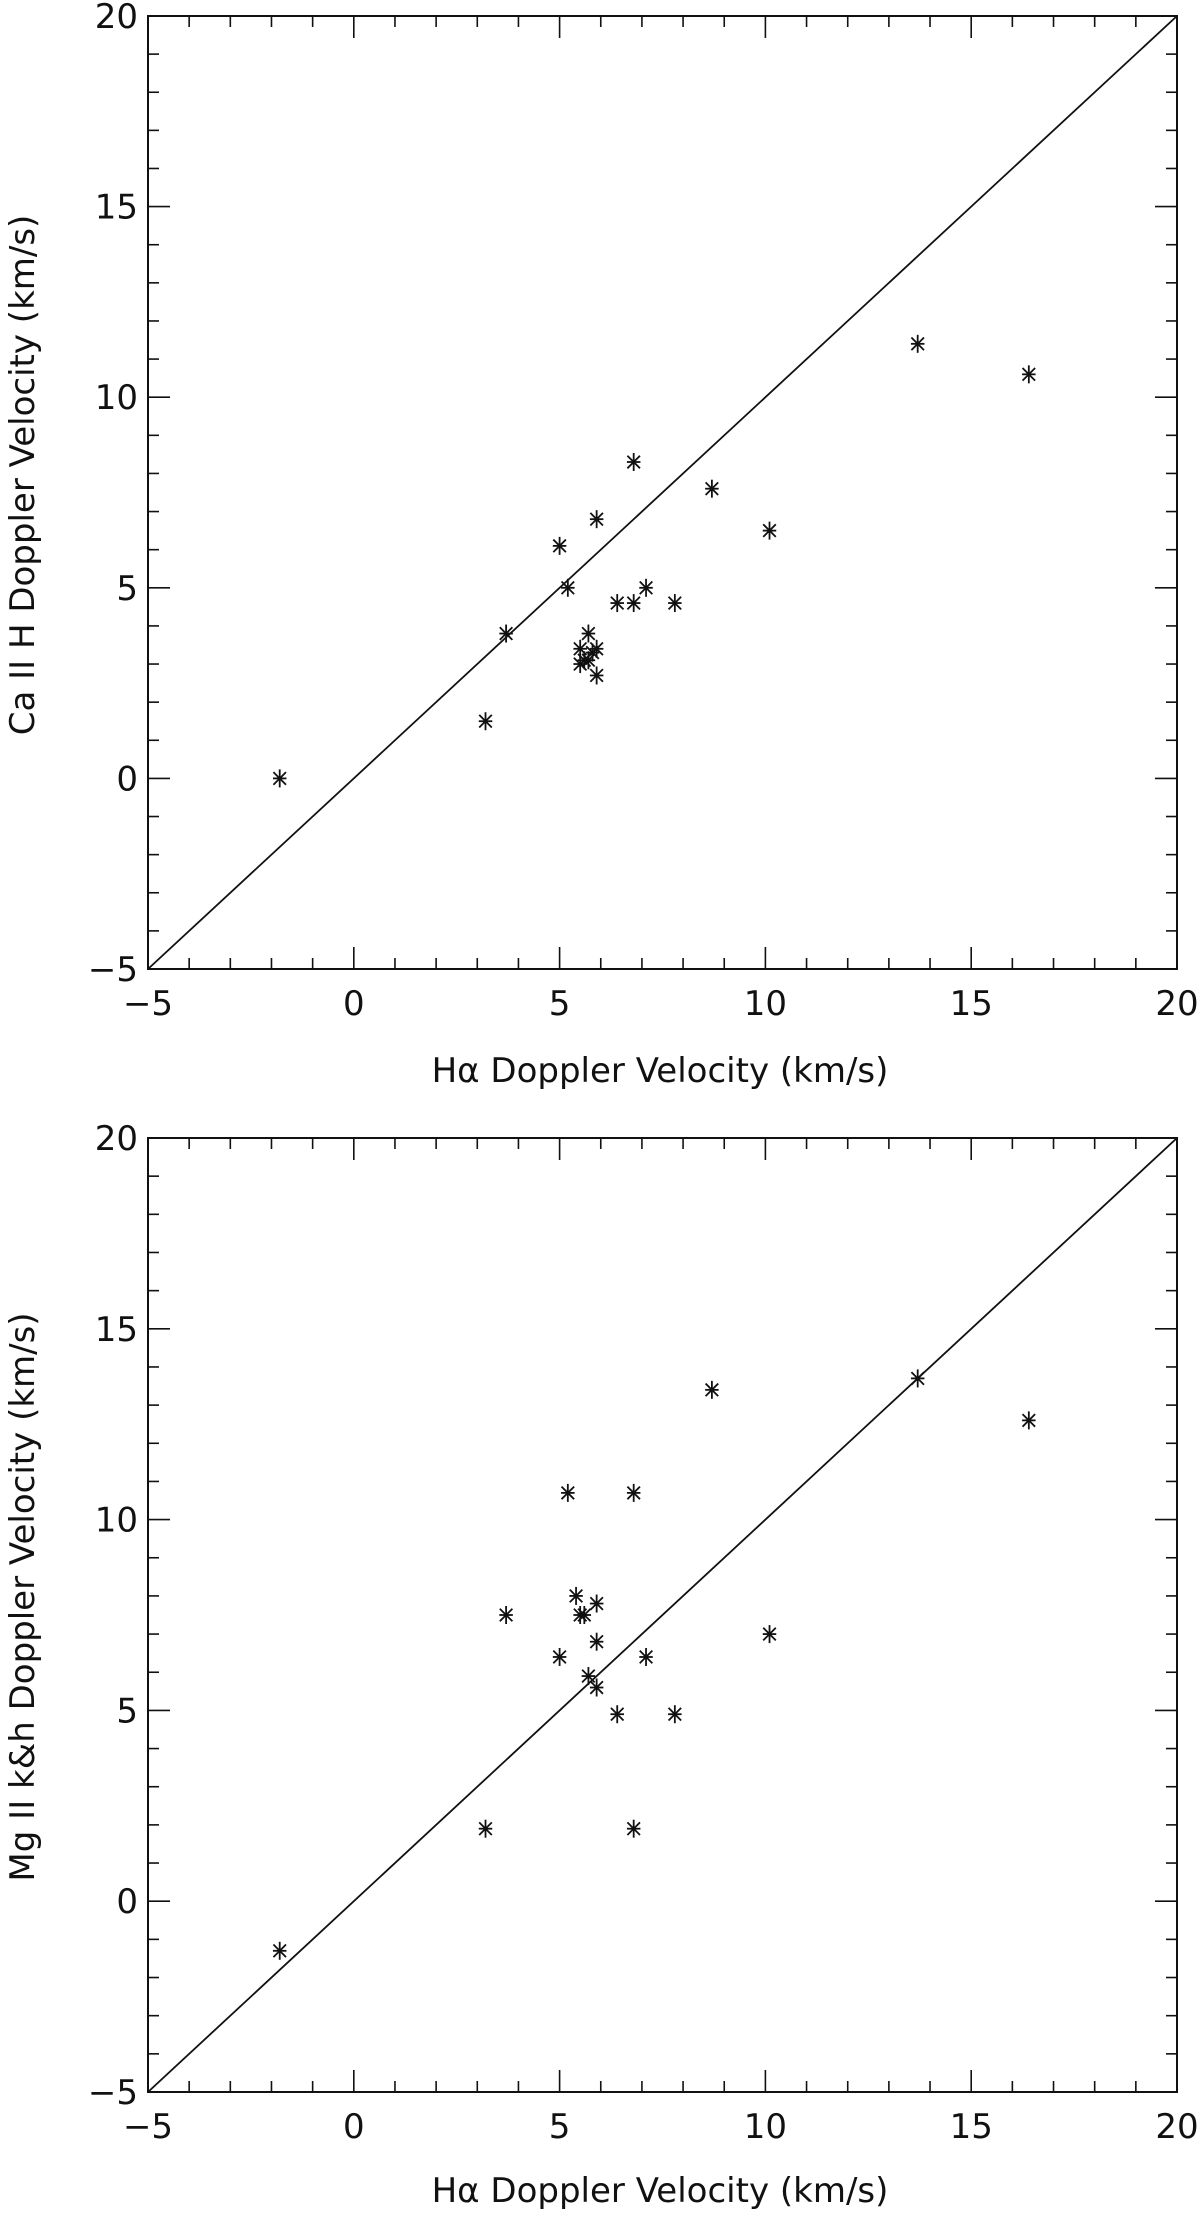  Describe the element at coordinates (127, 779) in the screenshot. I see `top-y-tick-label: 0` at that location.